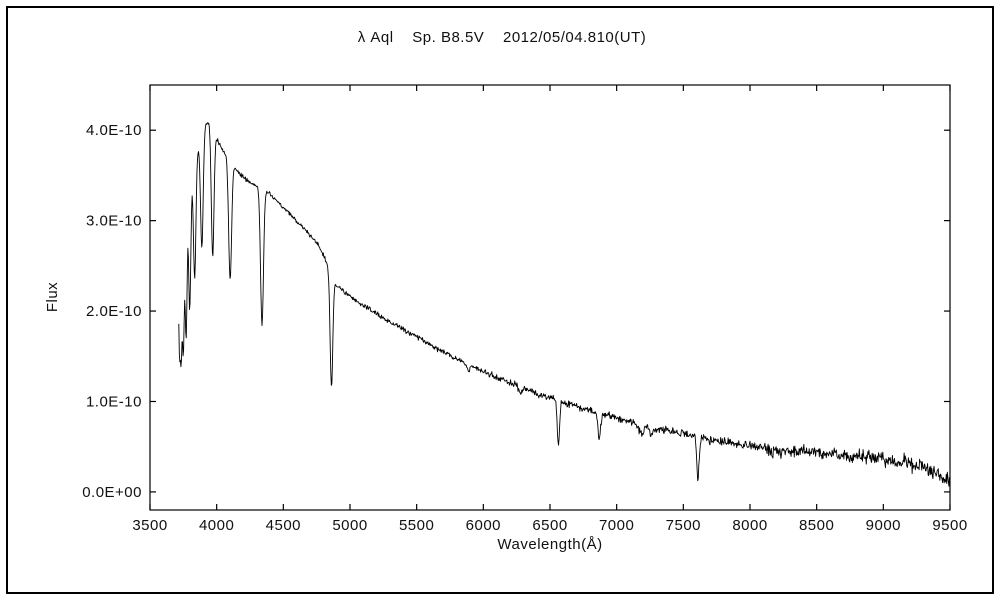 The height and width of the screenshot is (600, 1000). Describe the element at coordinates (883, 525) in the screenshot. I see `x-tick-label: 9000` at that location.